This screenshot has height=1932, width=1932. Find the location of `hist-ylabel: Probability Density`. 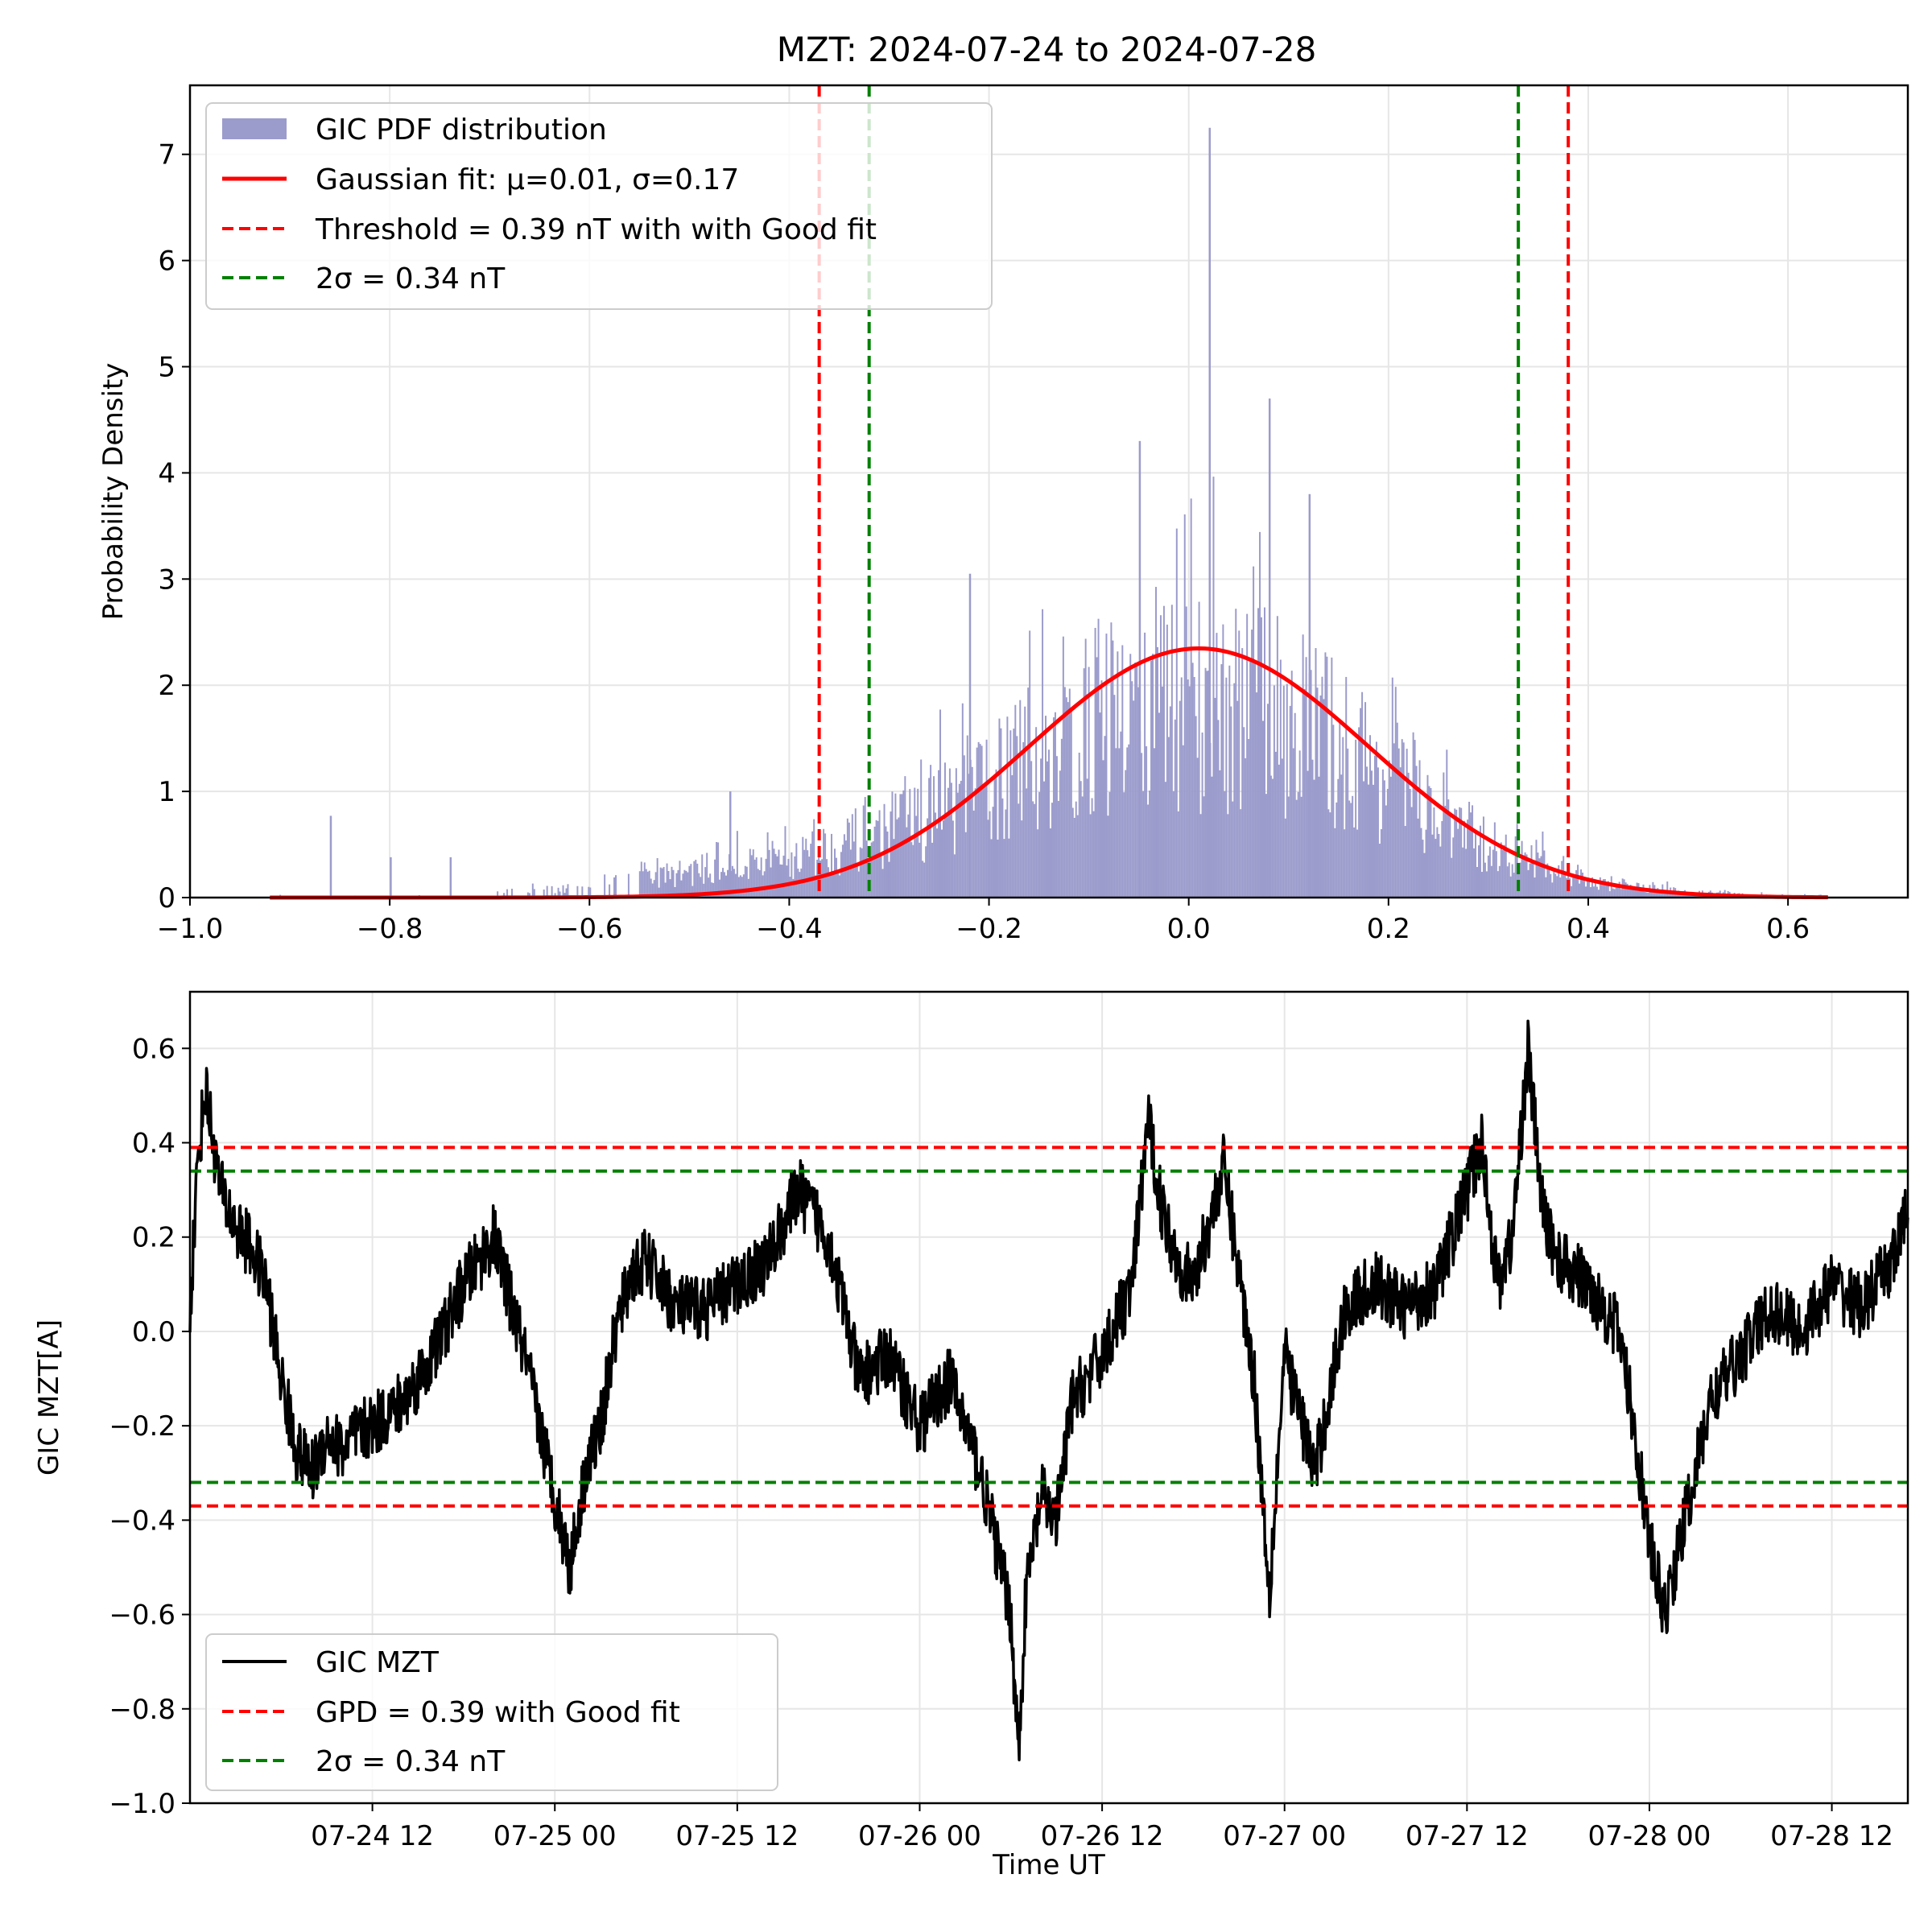

hist-ylabel: Probability Density is located at coordinates (113, 492).